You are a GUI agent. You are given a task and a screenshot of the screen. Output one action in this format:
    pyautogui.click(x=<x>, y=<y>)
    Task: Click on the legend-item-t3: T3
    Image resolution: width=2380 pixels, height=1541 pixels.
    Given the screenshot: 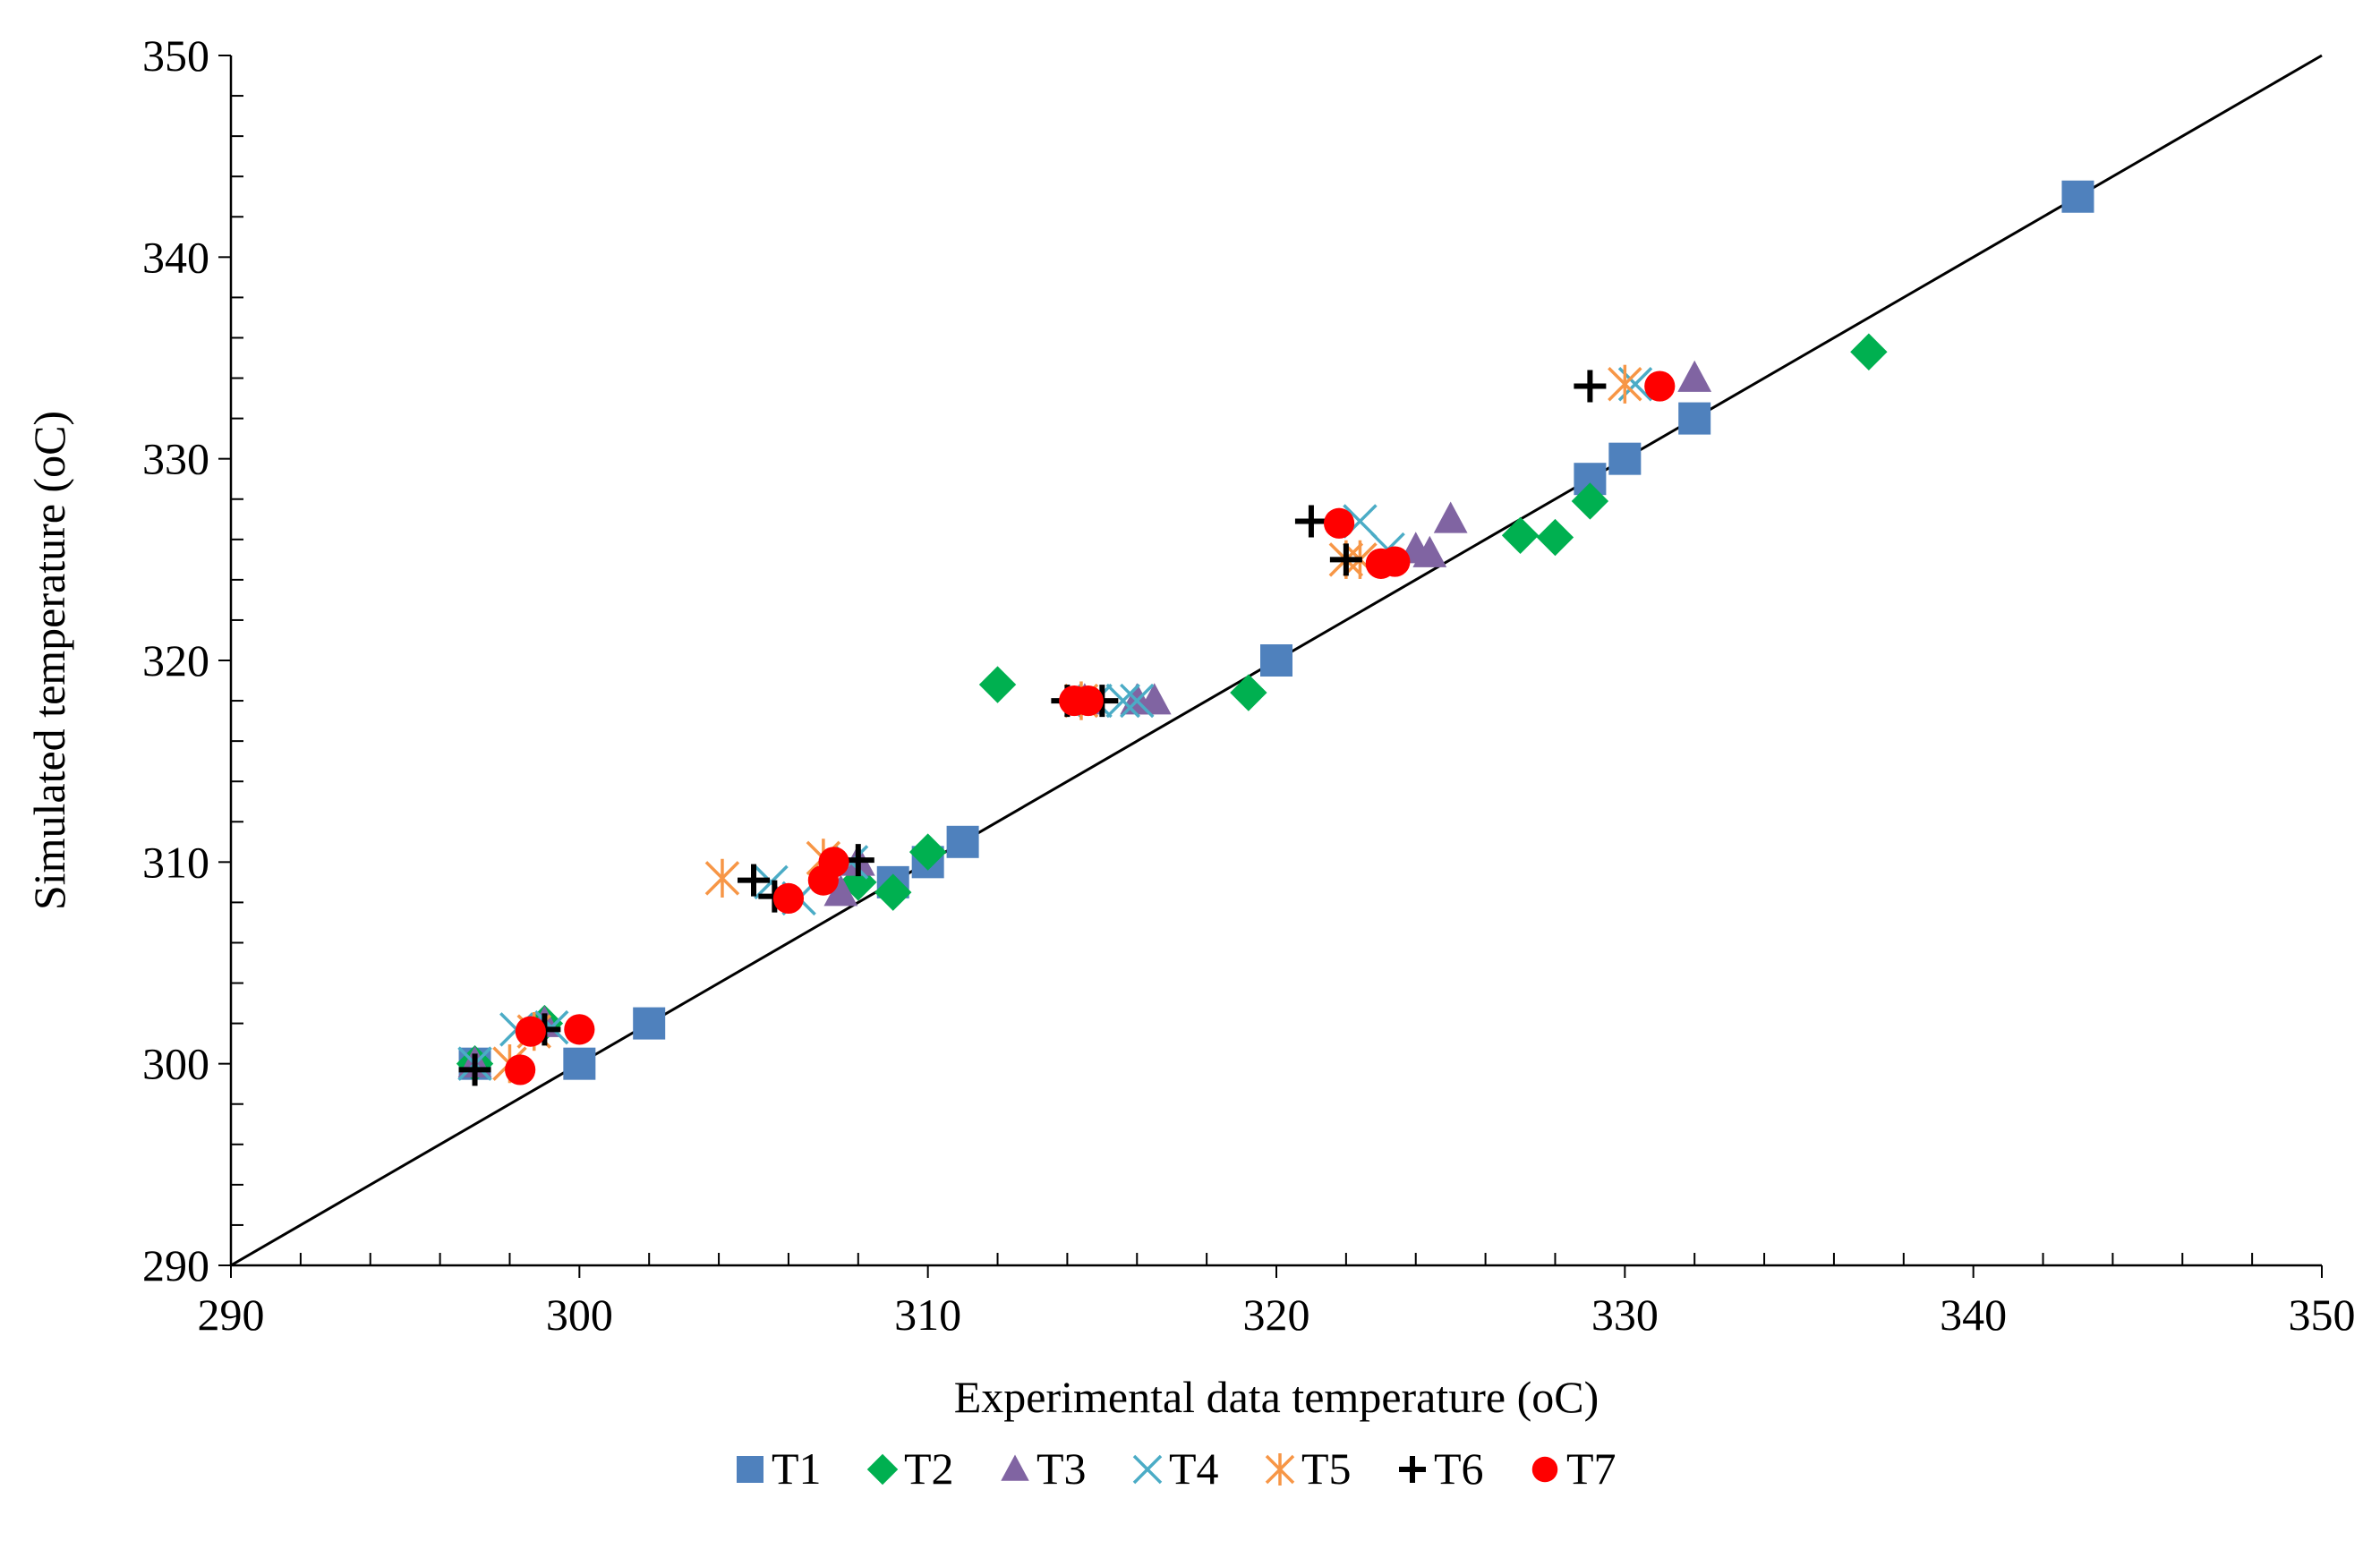 What is the action you would take?
    pyautogui.click(x=1044, y=1469)
    